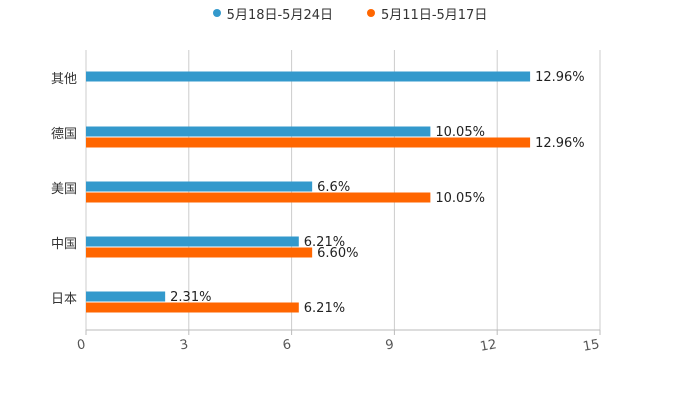  What do you see at coordinates (81, 345) in the screenshot?
I see `x-tick-label-0: 0` at bounding box center [81, 345].